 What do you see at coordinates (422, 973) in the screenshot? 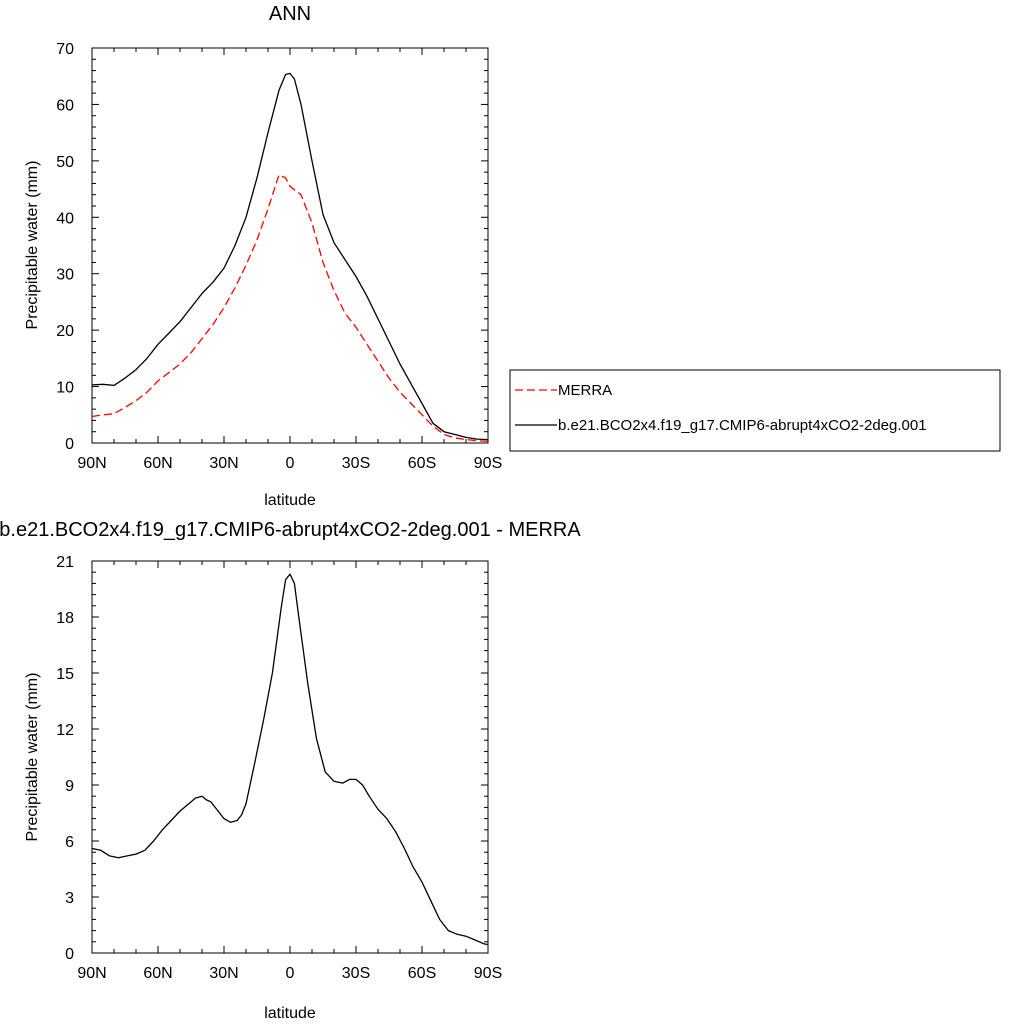
I see `x-tick-label-diff: 60S` at bounding box center [422, 973].